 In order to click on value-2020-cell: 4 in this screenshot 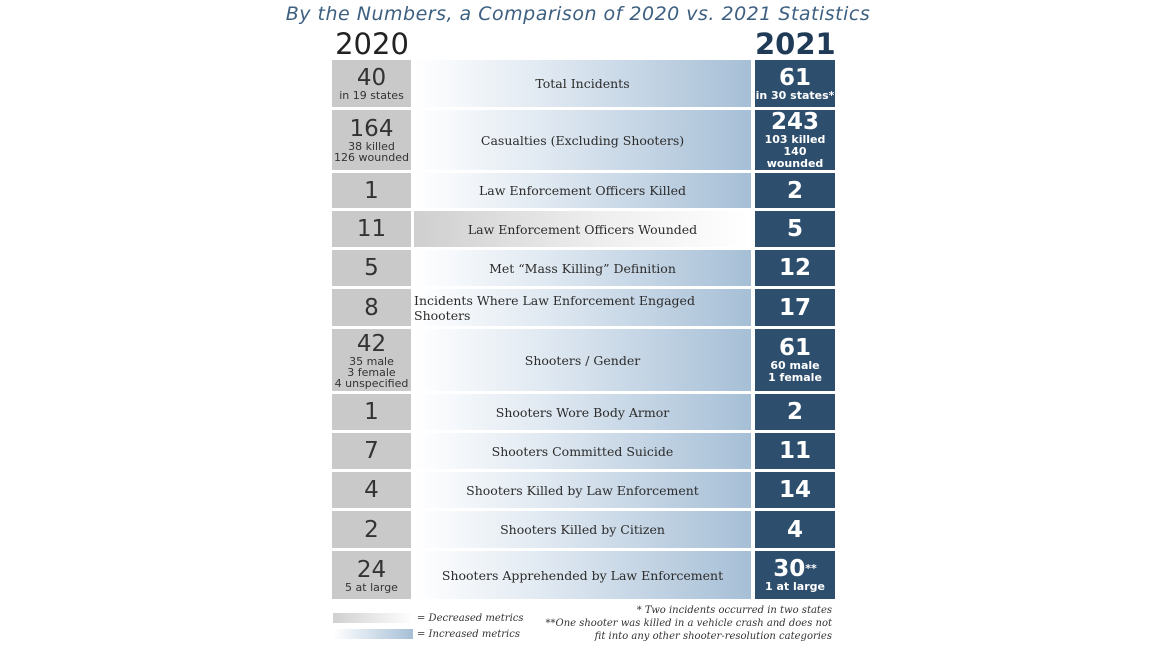, I will do `click(371, 490)`.